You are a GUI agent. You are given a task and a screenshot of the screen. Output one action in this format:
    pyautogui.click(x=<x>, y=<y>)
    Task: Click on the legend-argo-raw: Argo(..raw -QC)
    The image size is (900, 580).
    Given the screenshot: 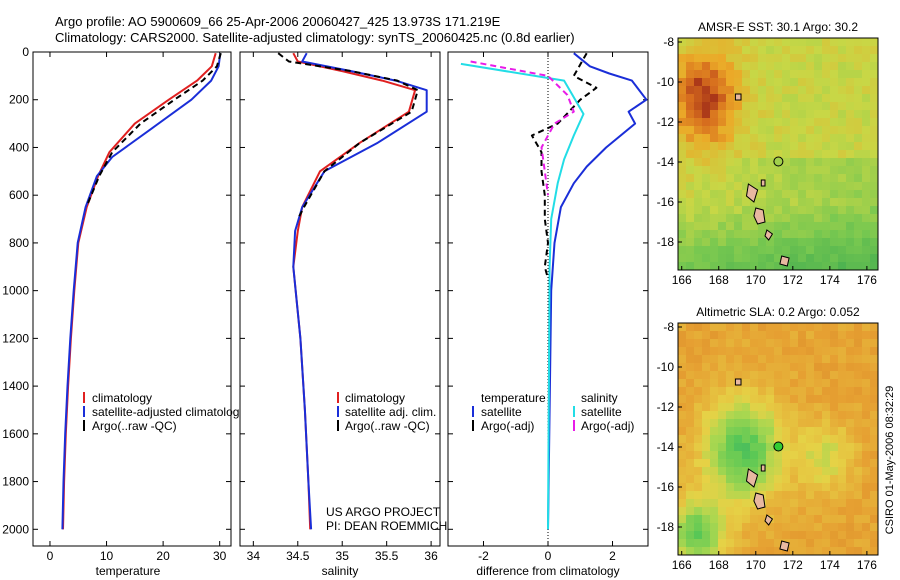 What is the action you would take?
    pyautogui.click(x=134, y=426)
    